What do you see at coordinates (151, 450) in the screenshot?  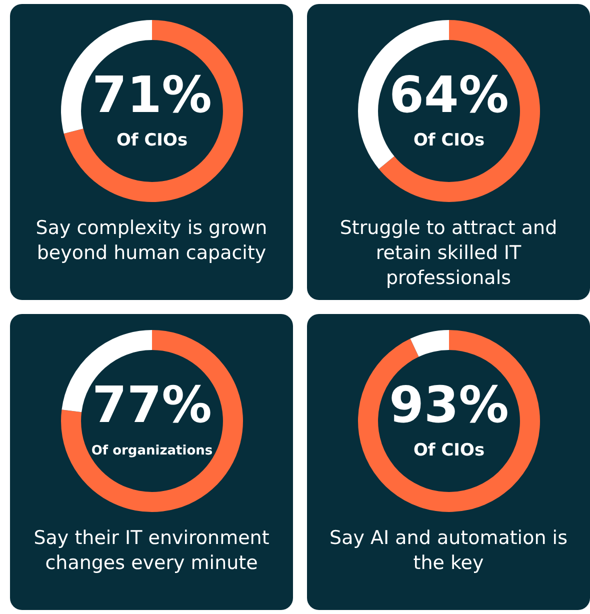 I see `text: Of organizations` at bounding box center [151, 450].